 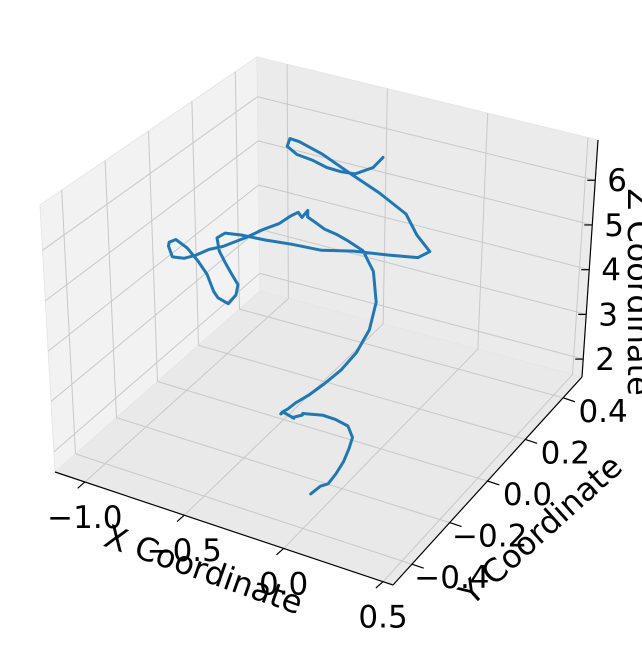 What do you see at coordinates (611, 271) in the screenshot?
I see `z-tick-label: 4` at bounding box center [611, 271].